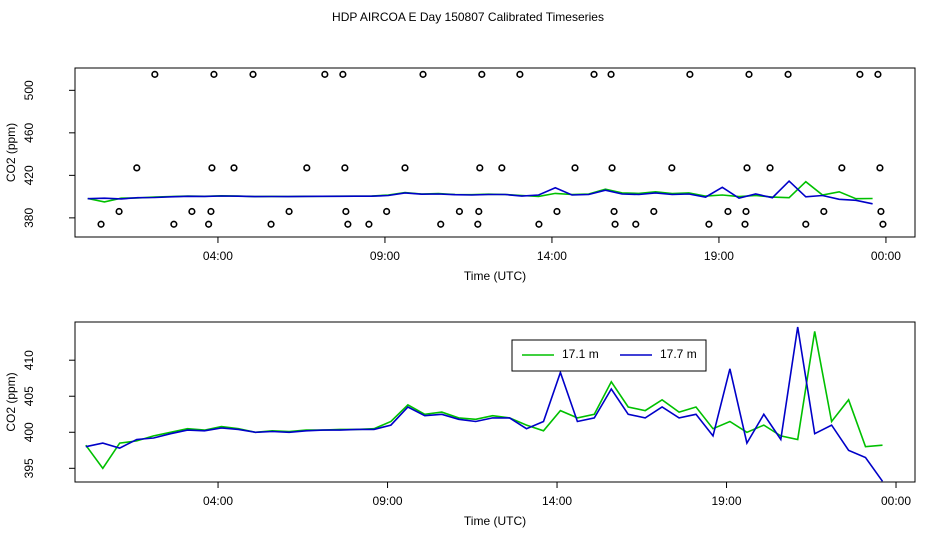 The height and width of the screenshot is (540, 936). Describe the element at coordinates (609, 355) in the screenshot. I see `legend-box` at that location.